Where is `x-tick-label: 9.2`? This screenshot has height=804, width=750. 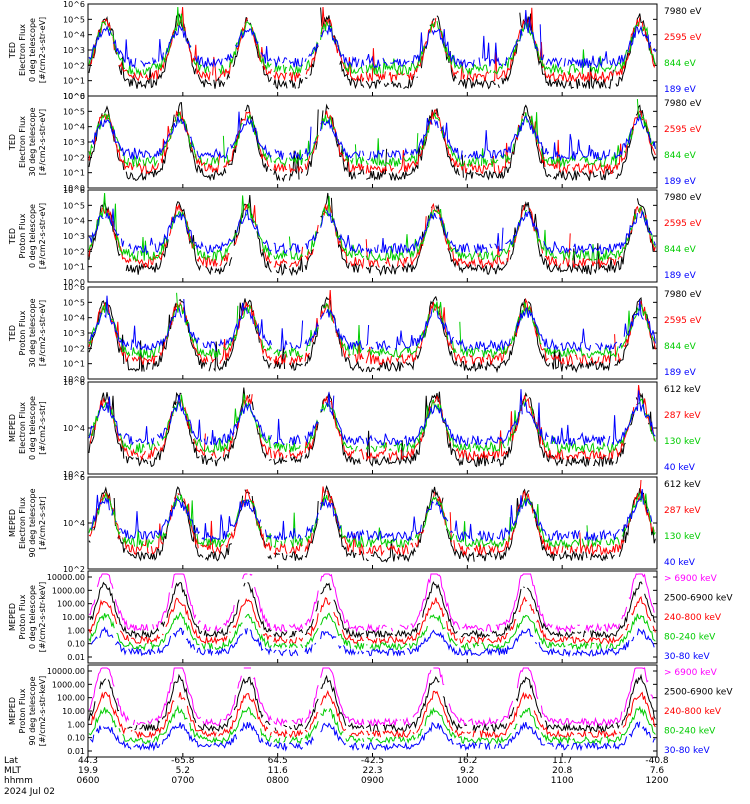
x-tick-label: 9.2 is located at coordinates (467, 771).